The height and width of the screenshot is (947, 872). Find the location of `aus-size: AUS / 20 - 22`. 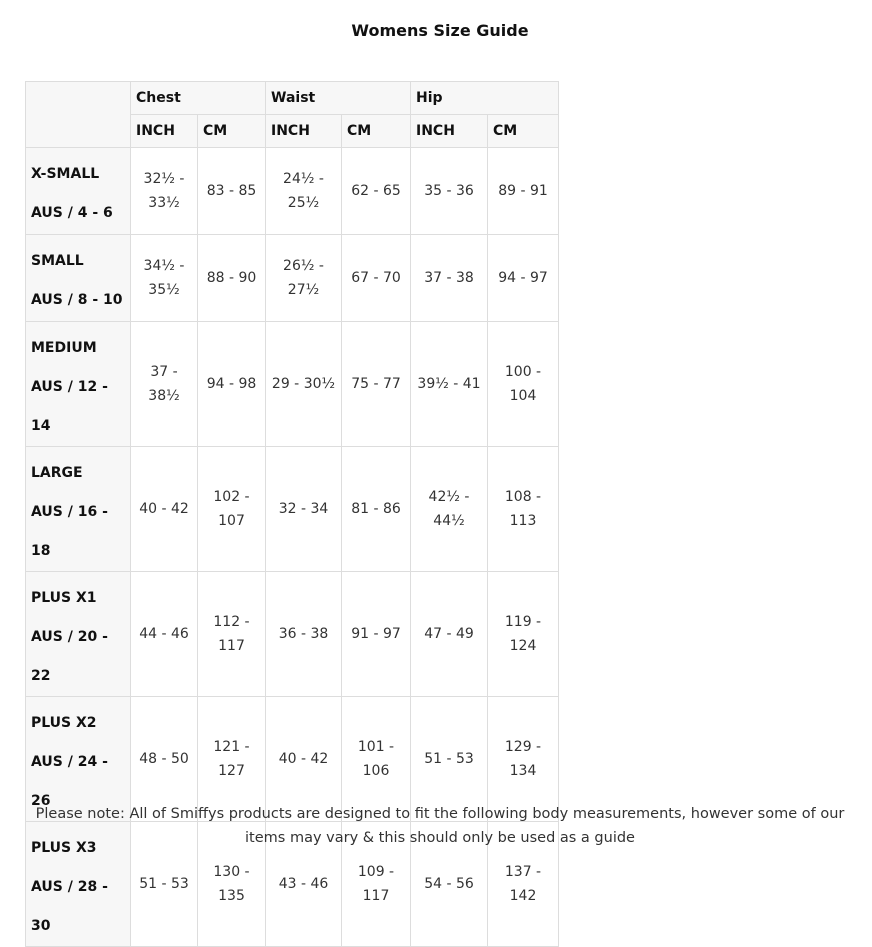

aus-size: AUS / 20 - 22 is located at coordinates (69, 656).